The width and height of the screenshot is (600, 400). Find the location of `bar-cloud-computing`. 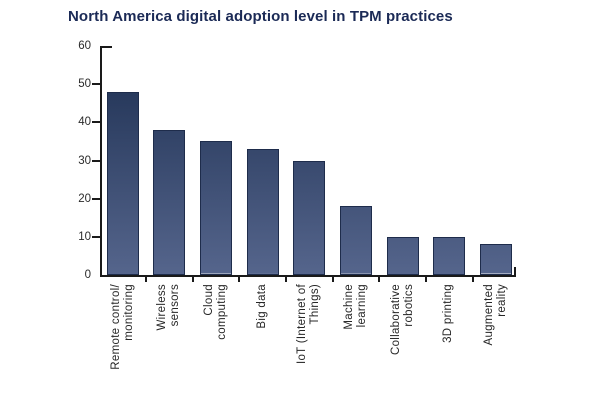

bar-cloud-computing is located at coordinates (215, 208).